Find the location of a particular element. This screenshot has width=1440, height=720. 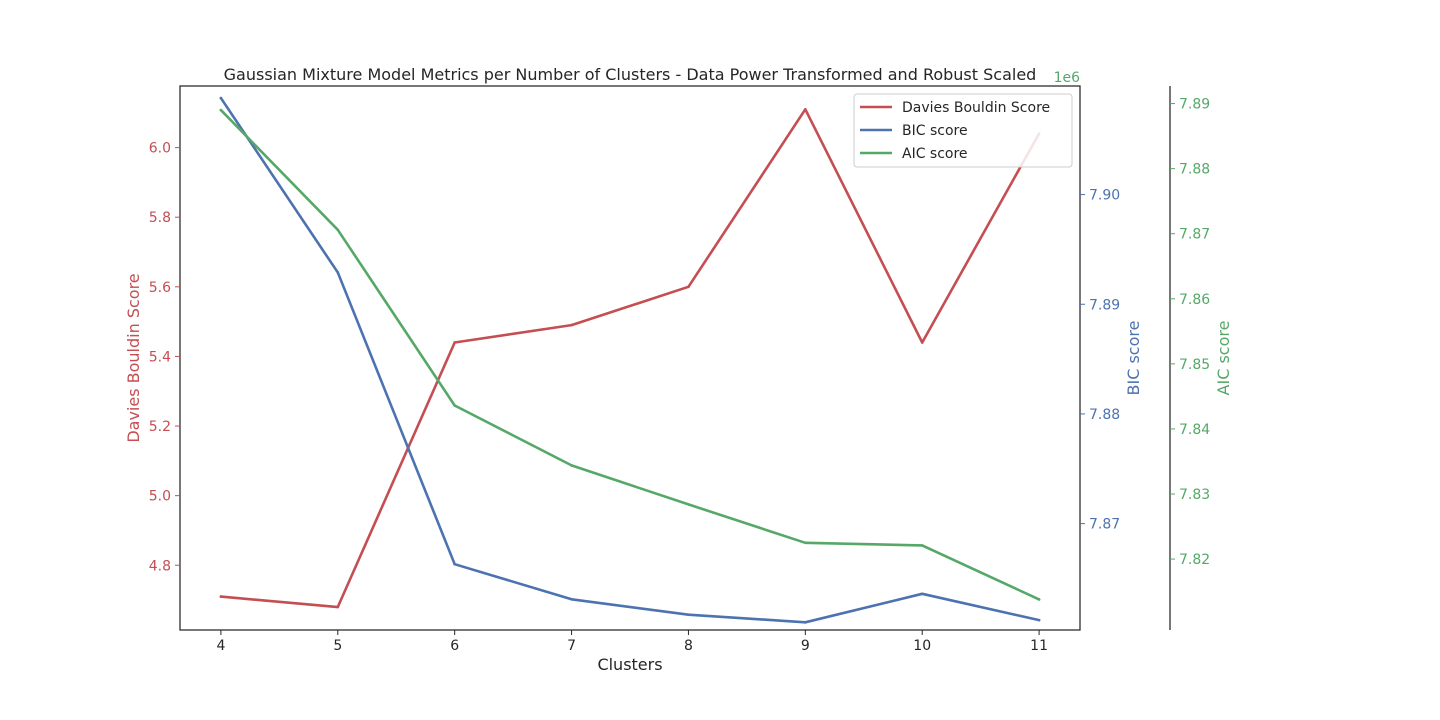

legend-entry: BIC score is located at coordinates (935, 131).